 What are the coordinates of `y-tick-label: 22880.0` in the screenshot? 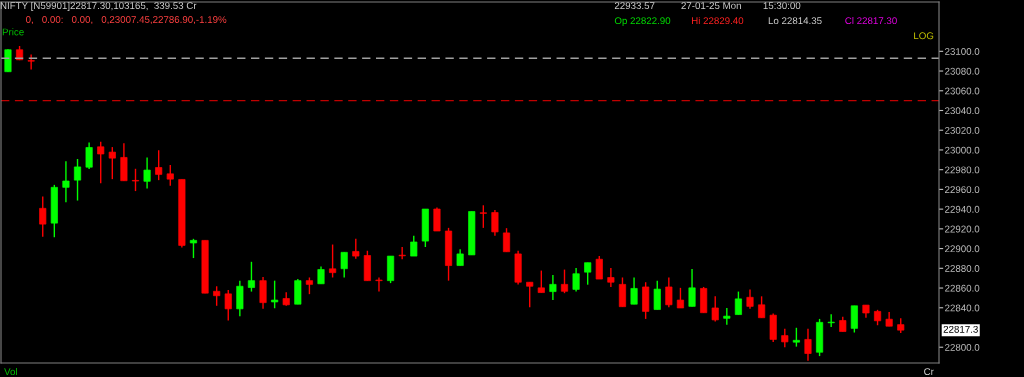 It's located at (962, 268).